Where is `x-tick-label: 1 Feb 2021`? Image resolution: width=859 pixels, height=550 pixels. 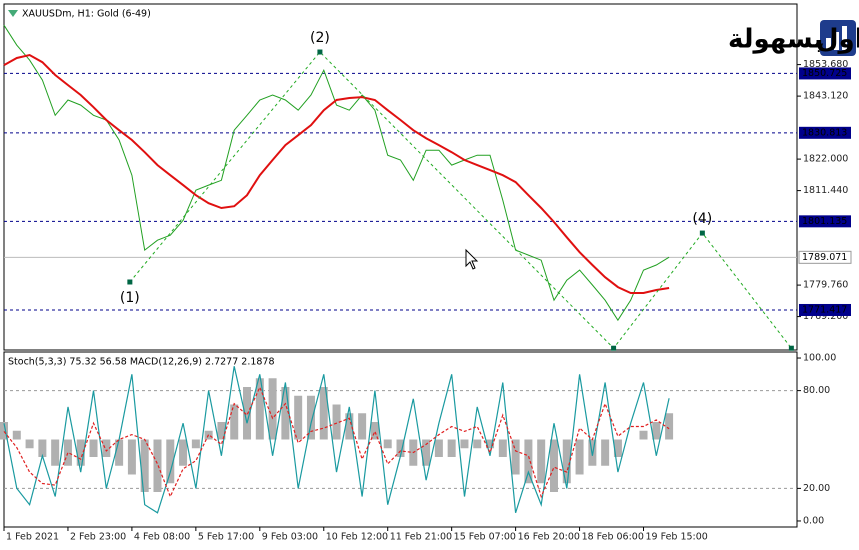
x-tick-label: 1 Feb 2021 is located at coordinates (32, 537).